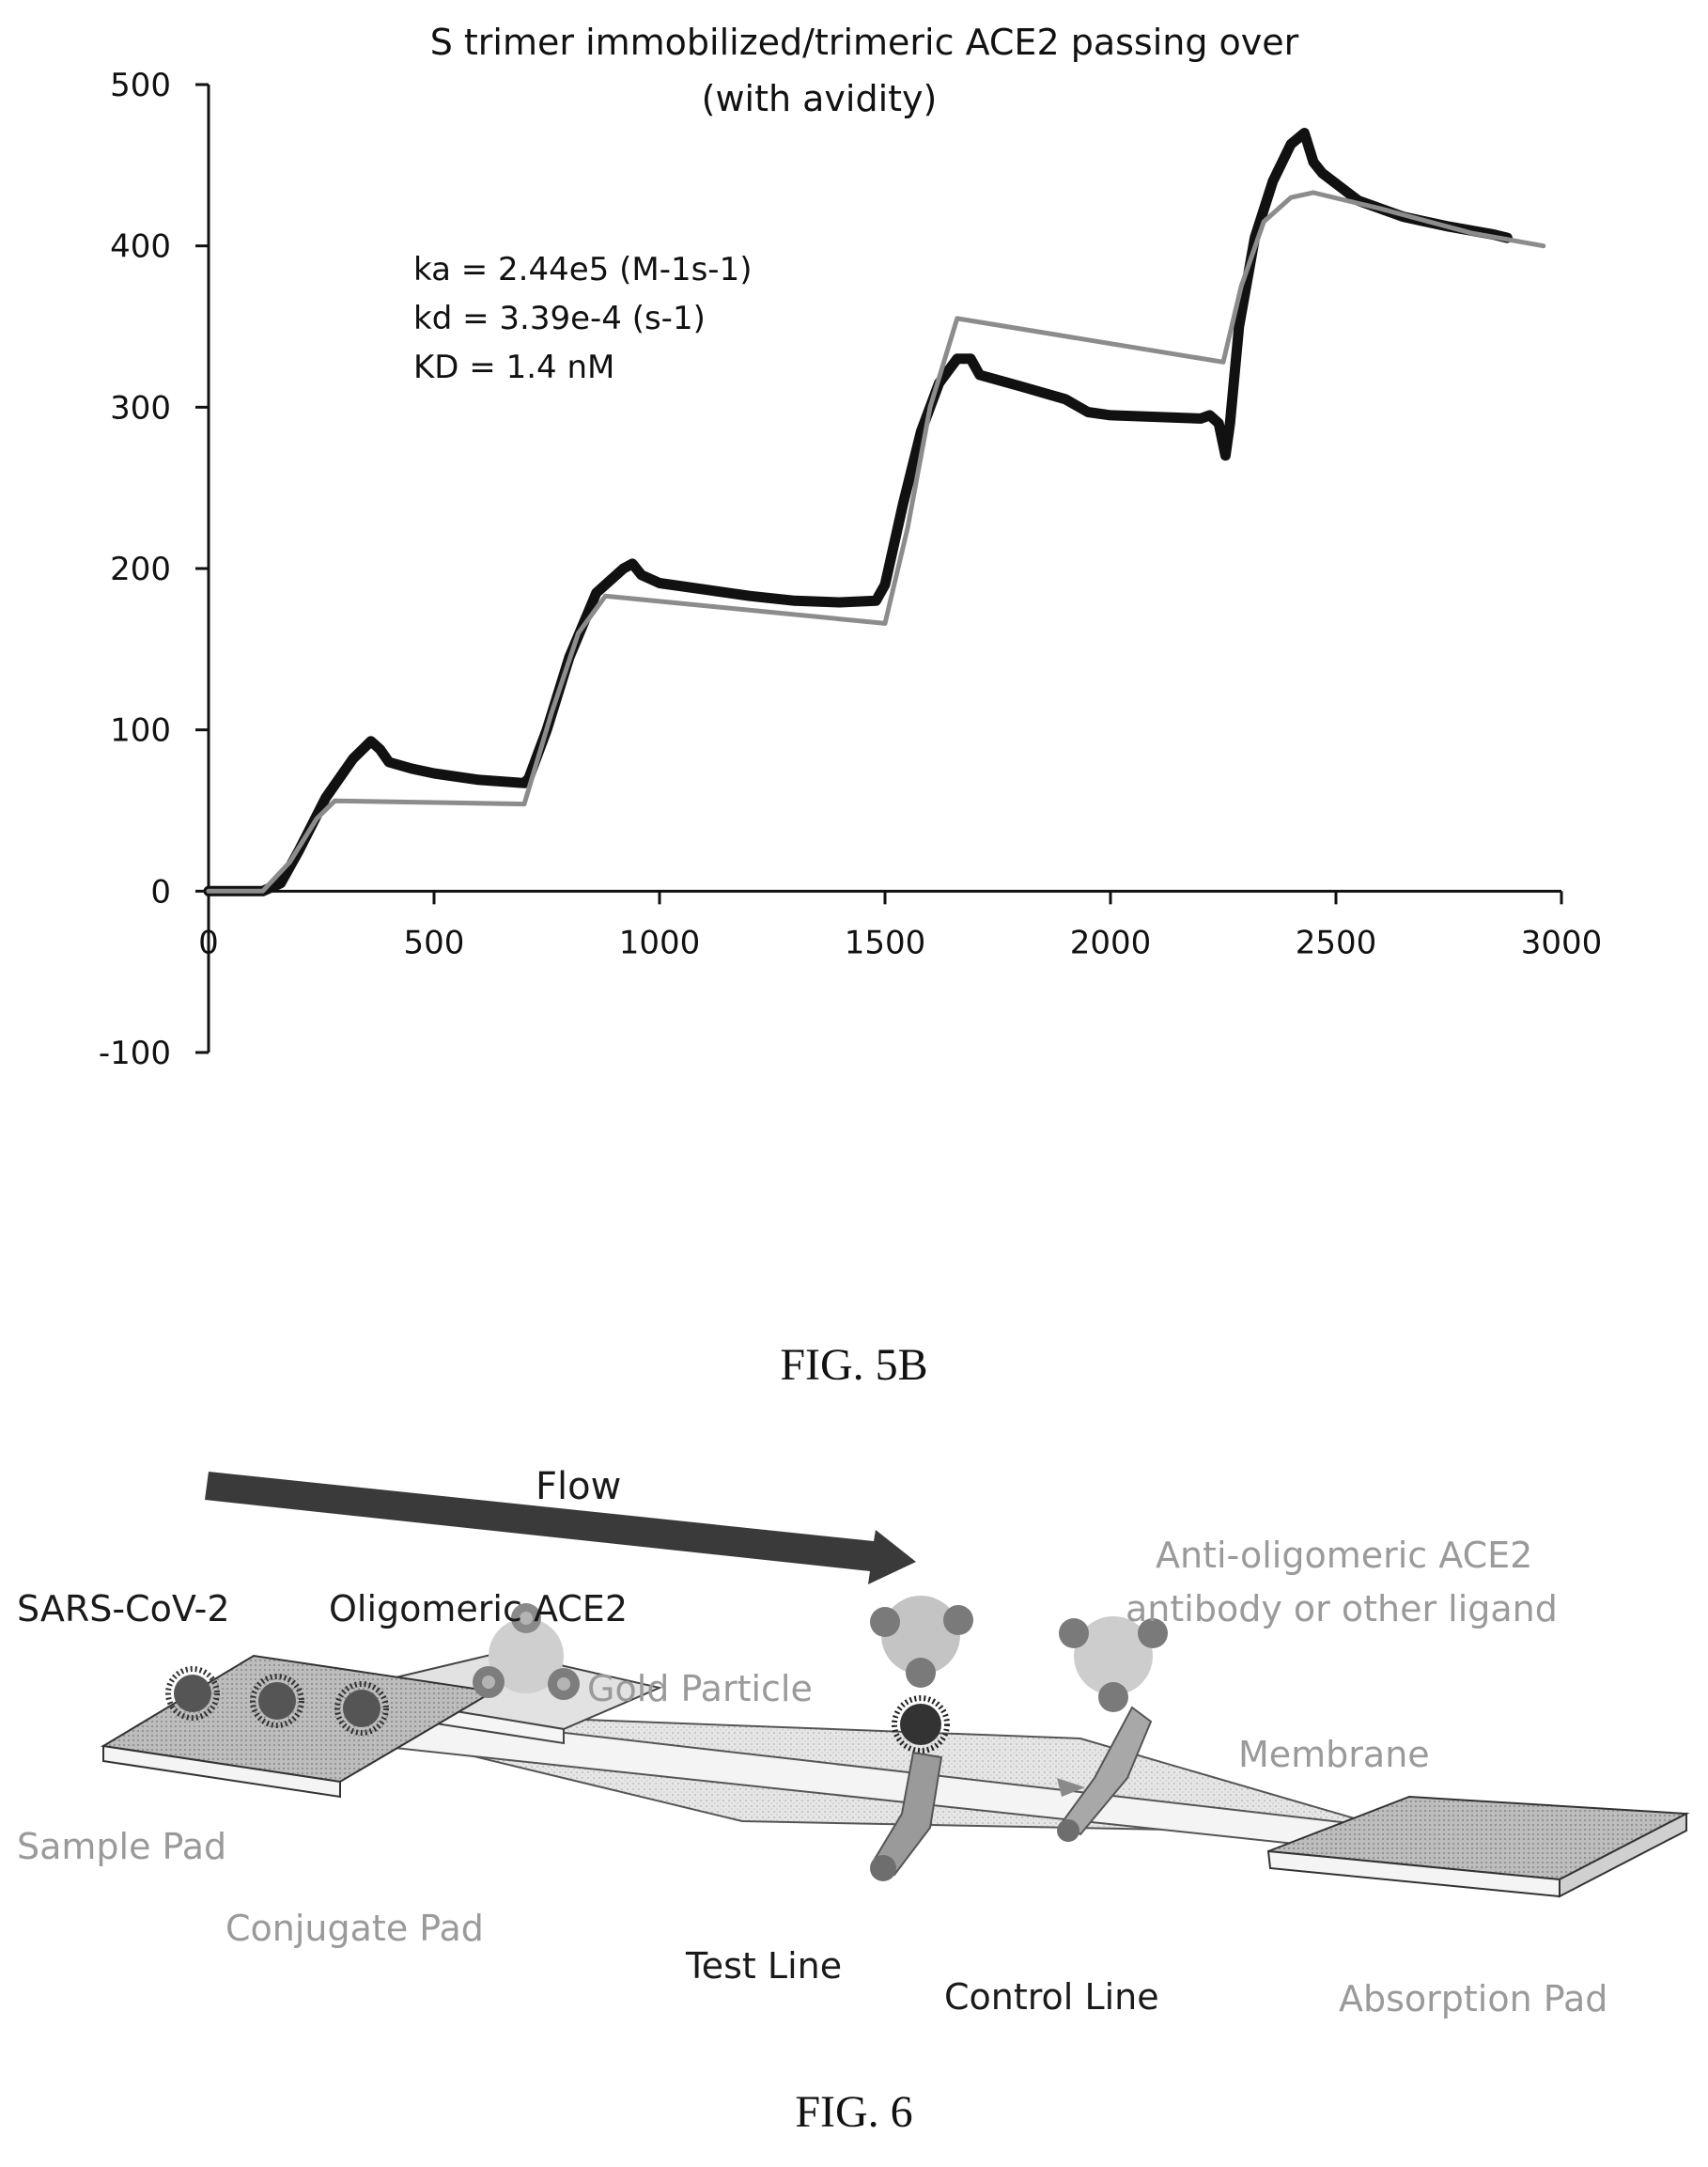  What do you see at coordinates (160, 892) in the screenshot?
I see `y-tick-label: 0` at bounding box center [160, 892].